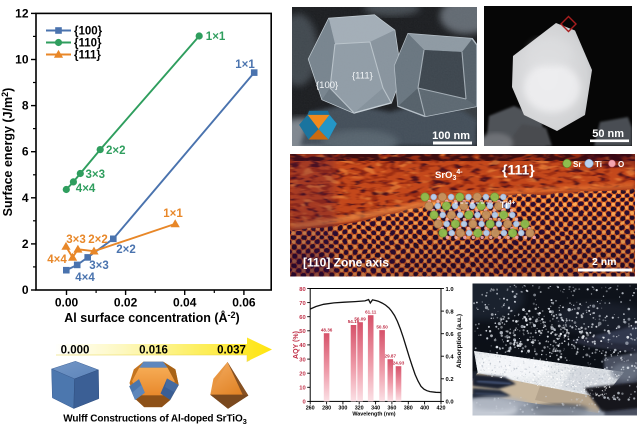  What do you see at coordinates (185, 303) in the screenshot?
I see `svg-text: 0.04` at bounding box center [185, 303].